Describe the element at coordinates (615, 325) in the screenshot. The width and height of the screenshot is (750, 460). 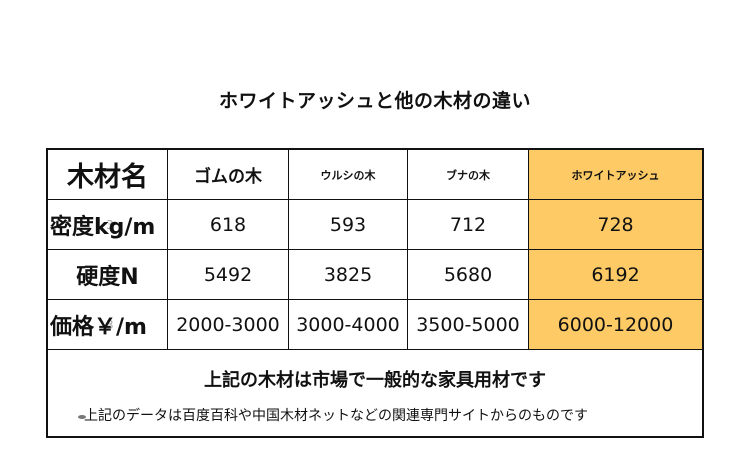
I see `price-white-ash: 6000-12000` at that location.